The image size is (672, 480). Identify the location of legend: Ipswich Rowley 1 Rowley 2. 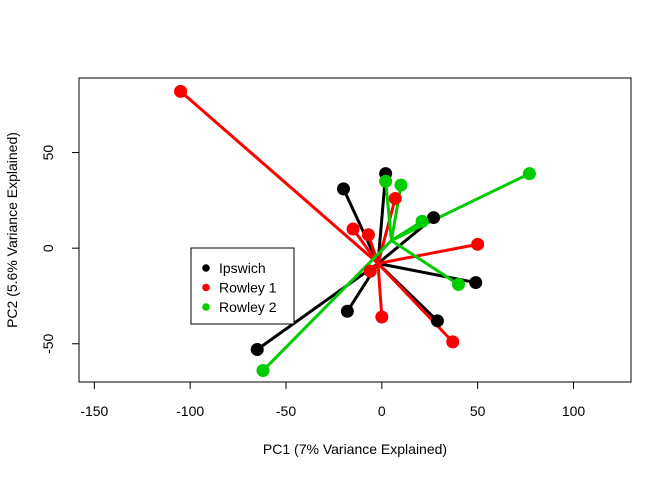
(242, 286).